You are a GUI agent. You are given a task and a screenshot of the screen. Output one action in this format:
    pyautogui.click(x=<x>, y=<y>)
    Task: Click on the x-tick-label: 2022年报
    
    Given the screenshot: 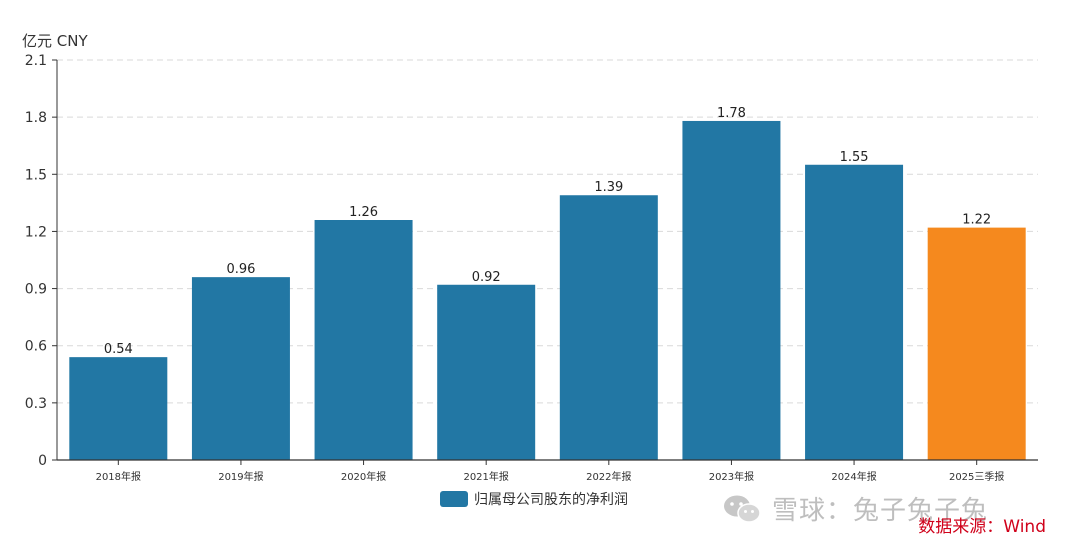 What is the action you would take?
    pyautogui.click(x=608, y=476)
    